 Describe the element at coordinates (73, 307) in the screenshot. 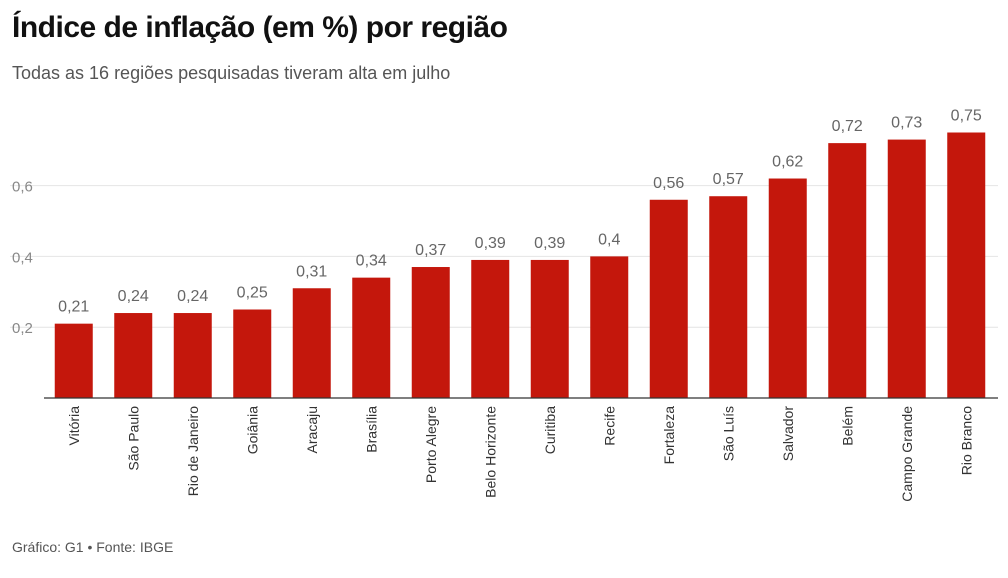

I see `data-label: 0,21` at that location.